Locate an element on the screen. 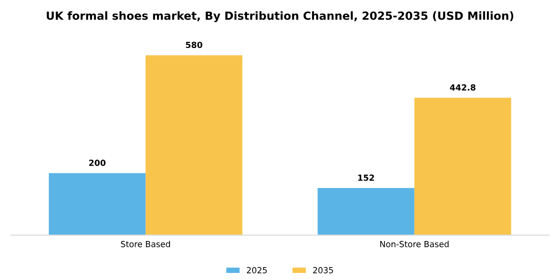 This screenshot has height=280, width=560. x-tick-label: Non-Store Based is located at coordinates (414, 244).